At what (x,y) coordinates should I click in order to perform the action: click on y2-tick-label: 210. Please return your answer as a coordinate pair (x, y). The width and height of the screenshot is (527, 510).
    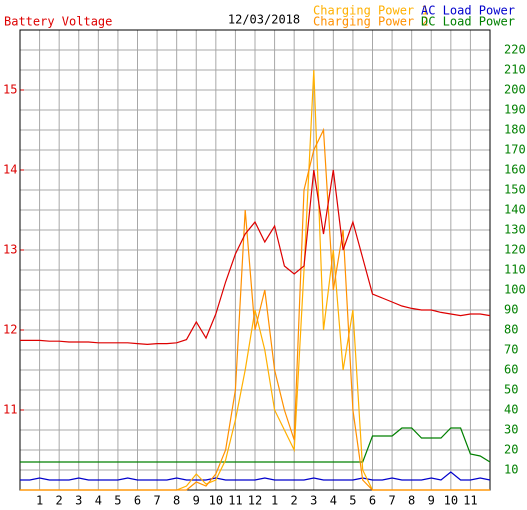
    Looking at the image, I should click on (515, 70).